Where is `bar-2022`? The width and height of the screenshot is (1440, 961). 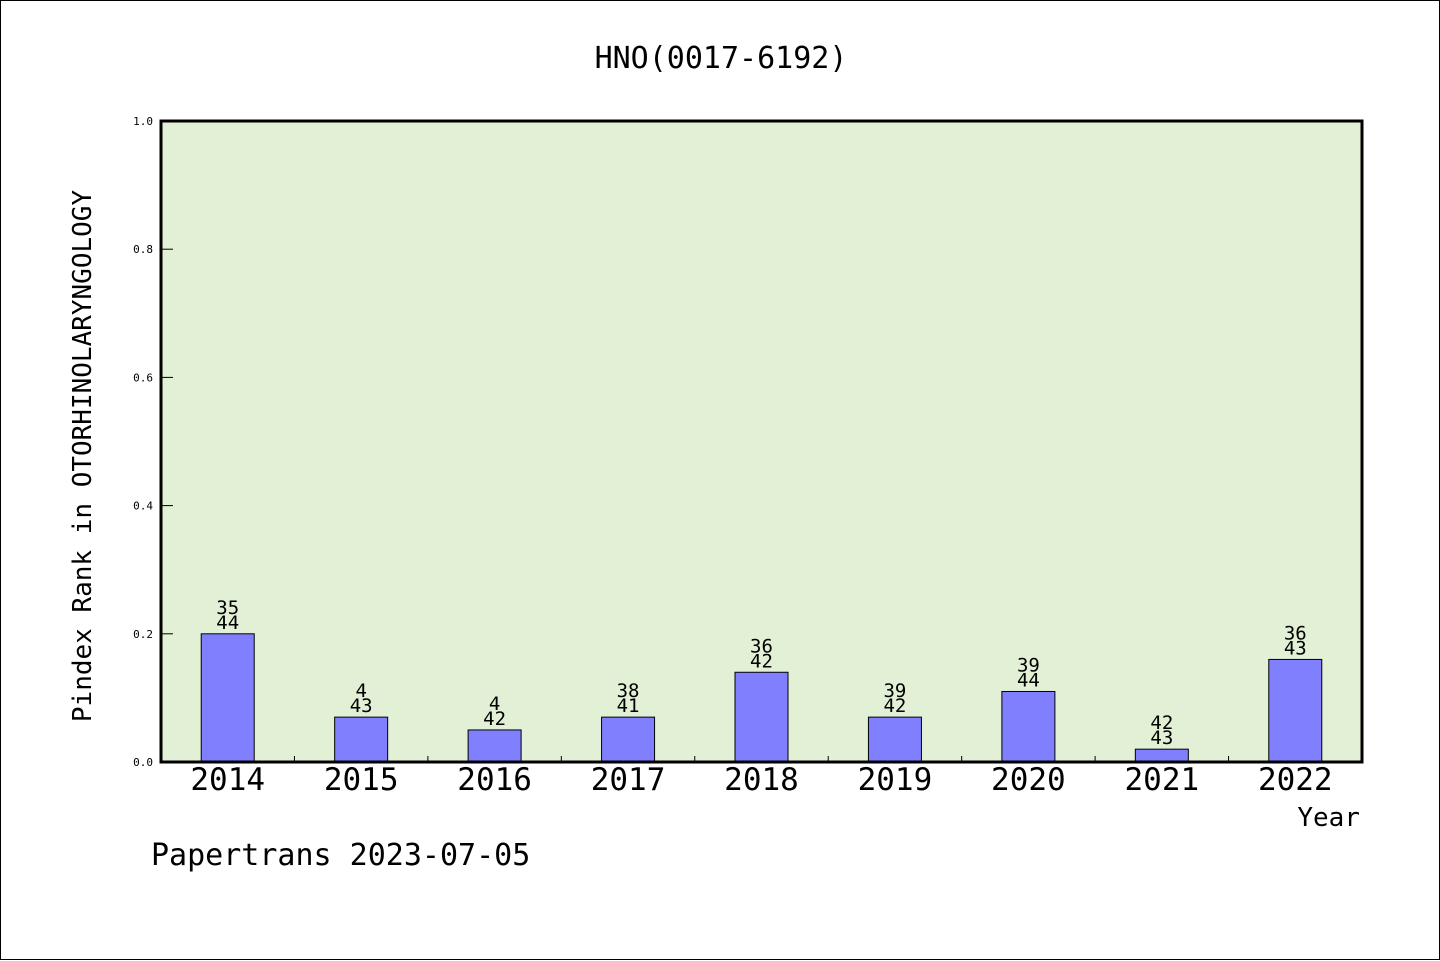 bar-2022 is located at coordinates (1295, 710).